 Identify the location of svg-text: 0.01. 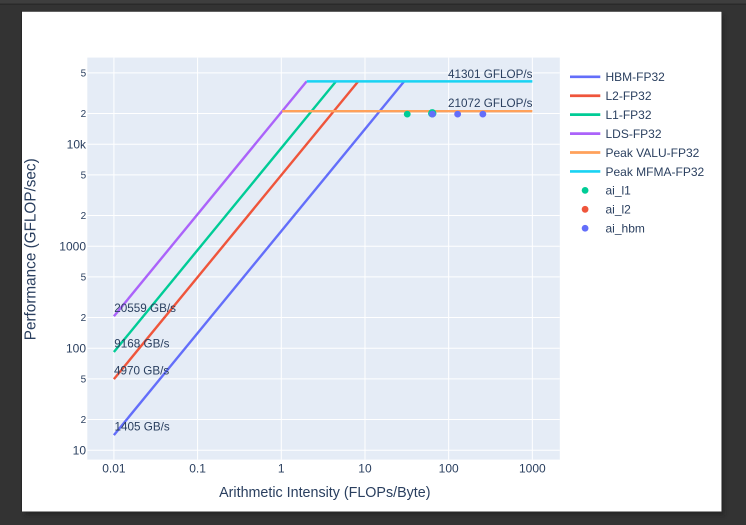
(114, 469).